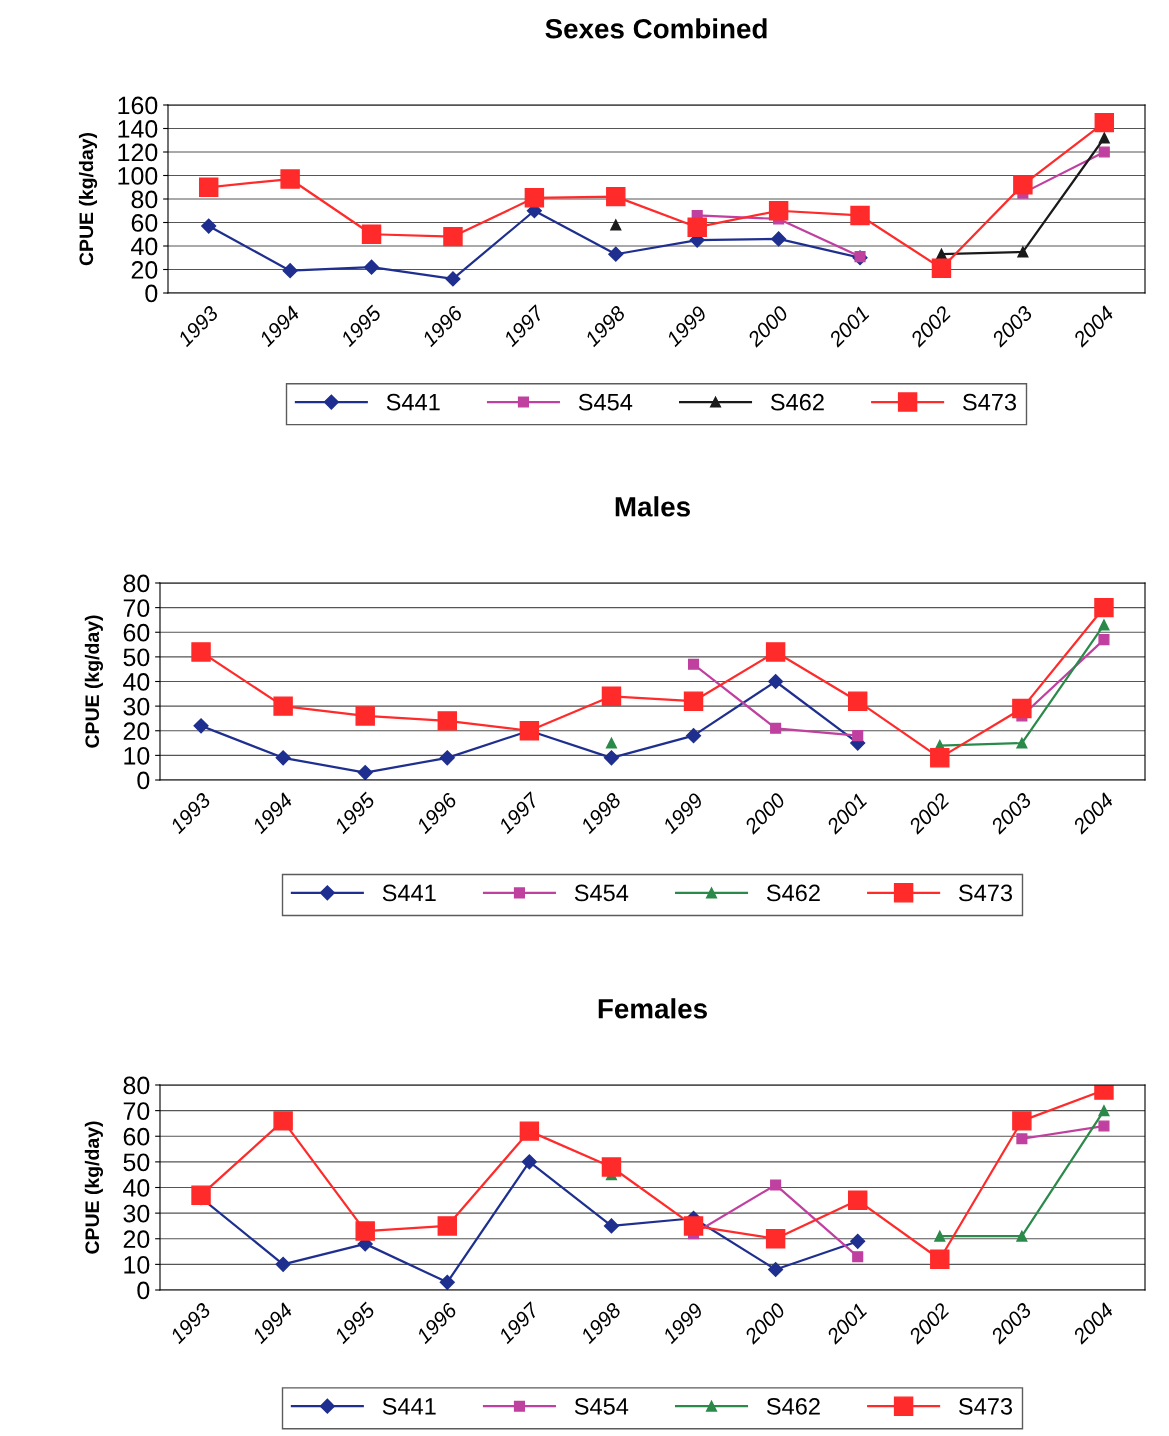  Describe the element at coordinates (652, 506) in the screenshot. I see `chart-title: Males` at that location.